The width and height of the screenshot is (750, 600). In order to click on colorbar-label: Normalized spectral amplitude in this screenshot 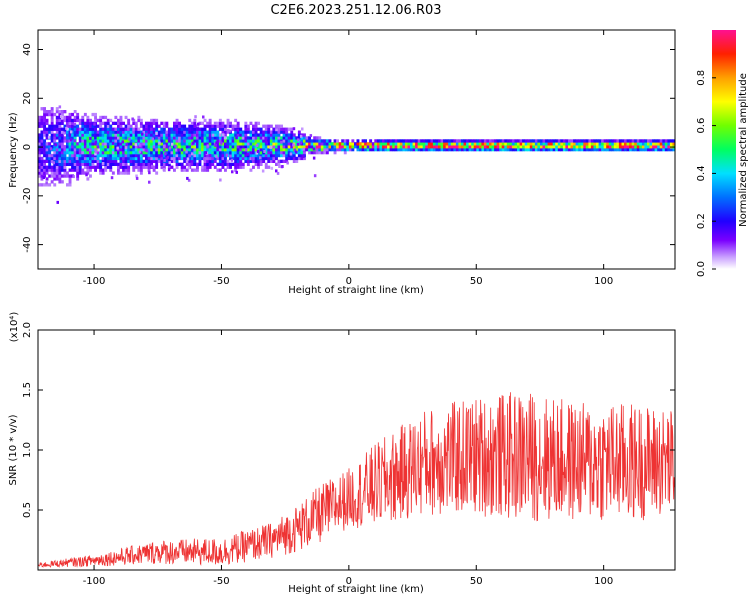, I will do `click(743, 150)`.